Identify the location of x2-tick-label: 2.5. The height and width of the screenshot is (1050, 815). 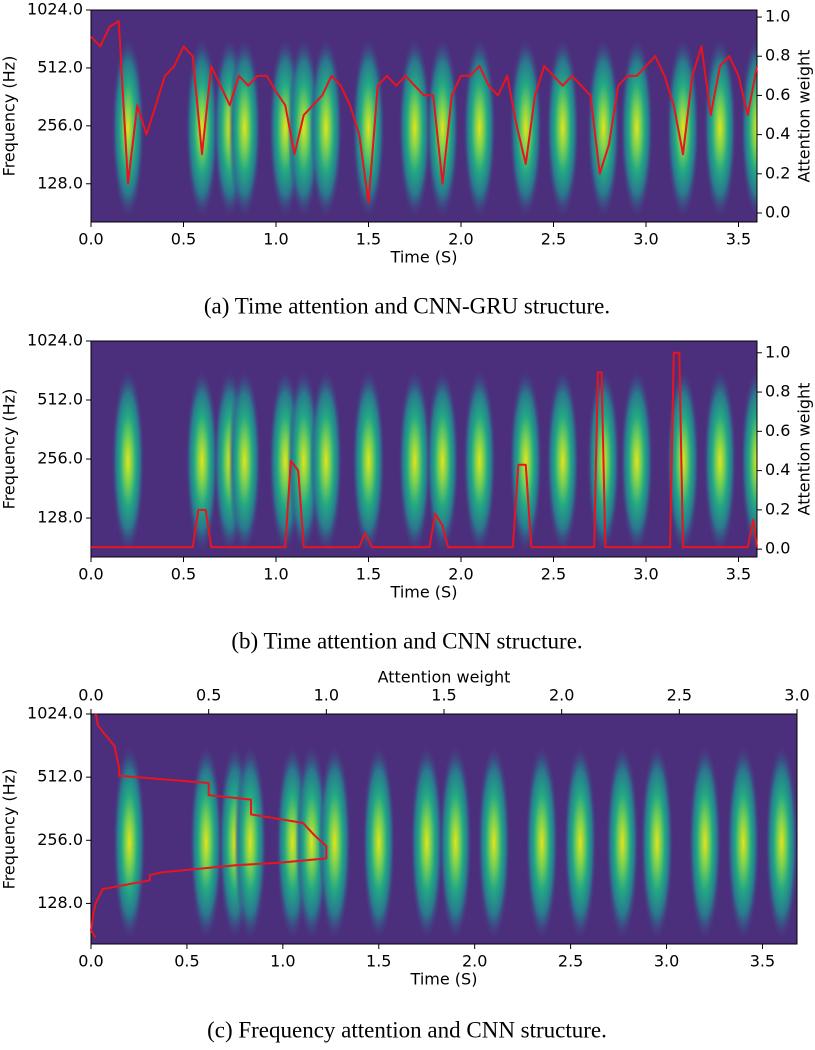
(679, 695).